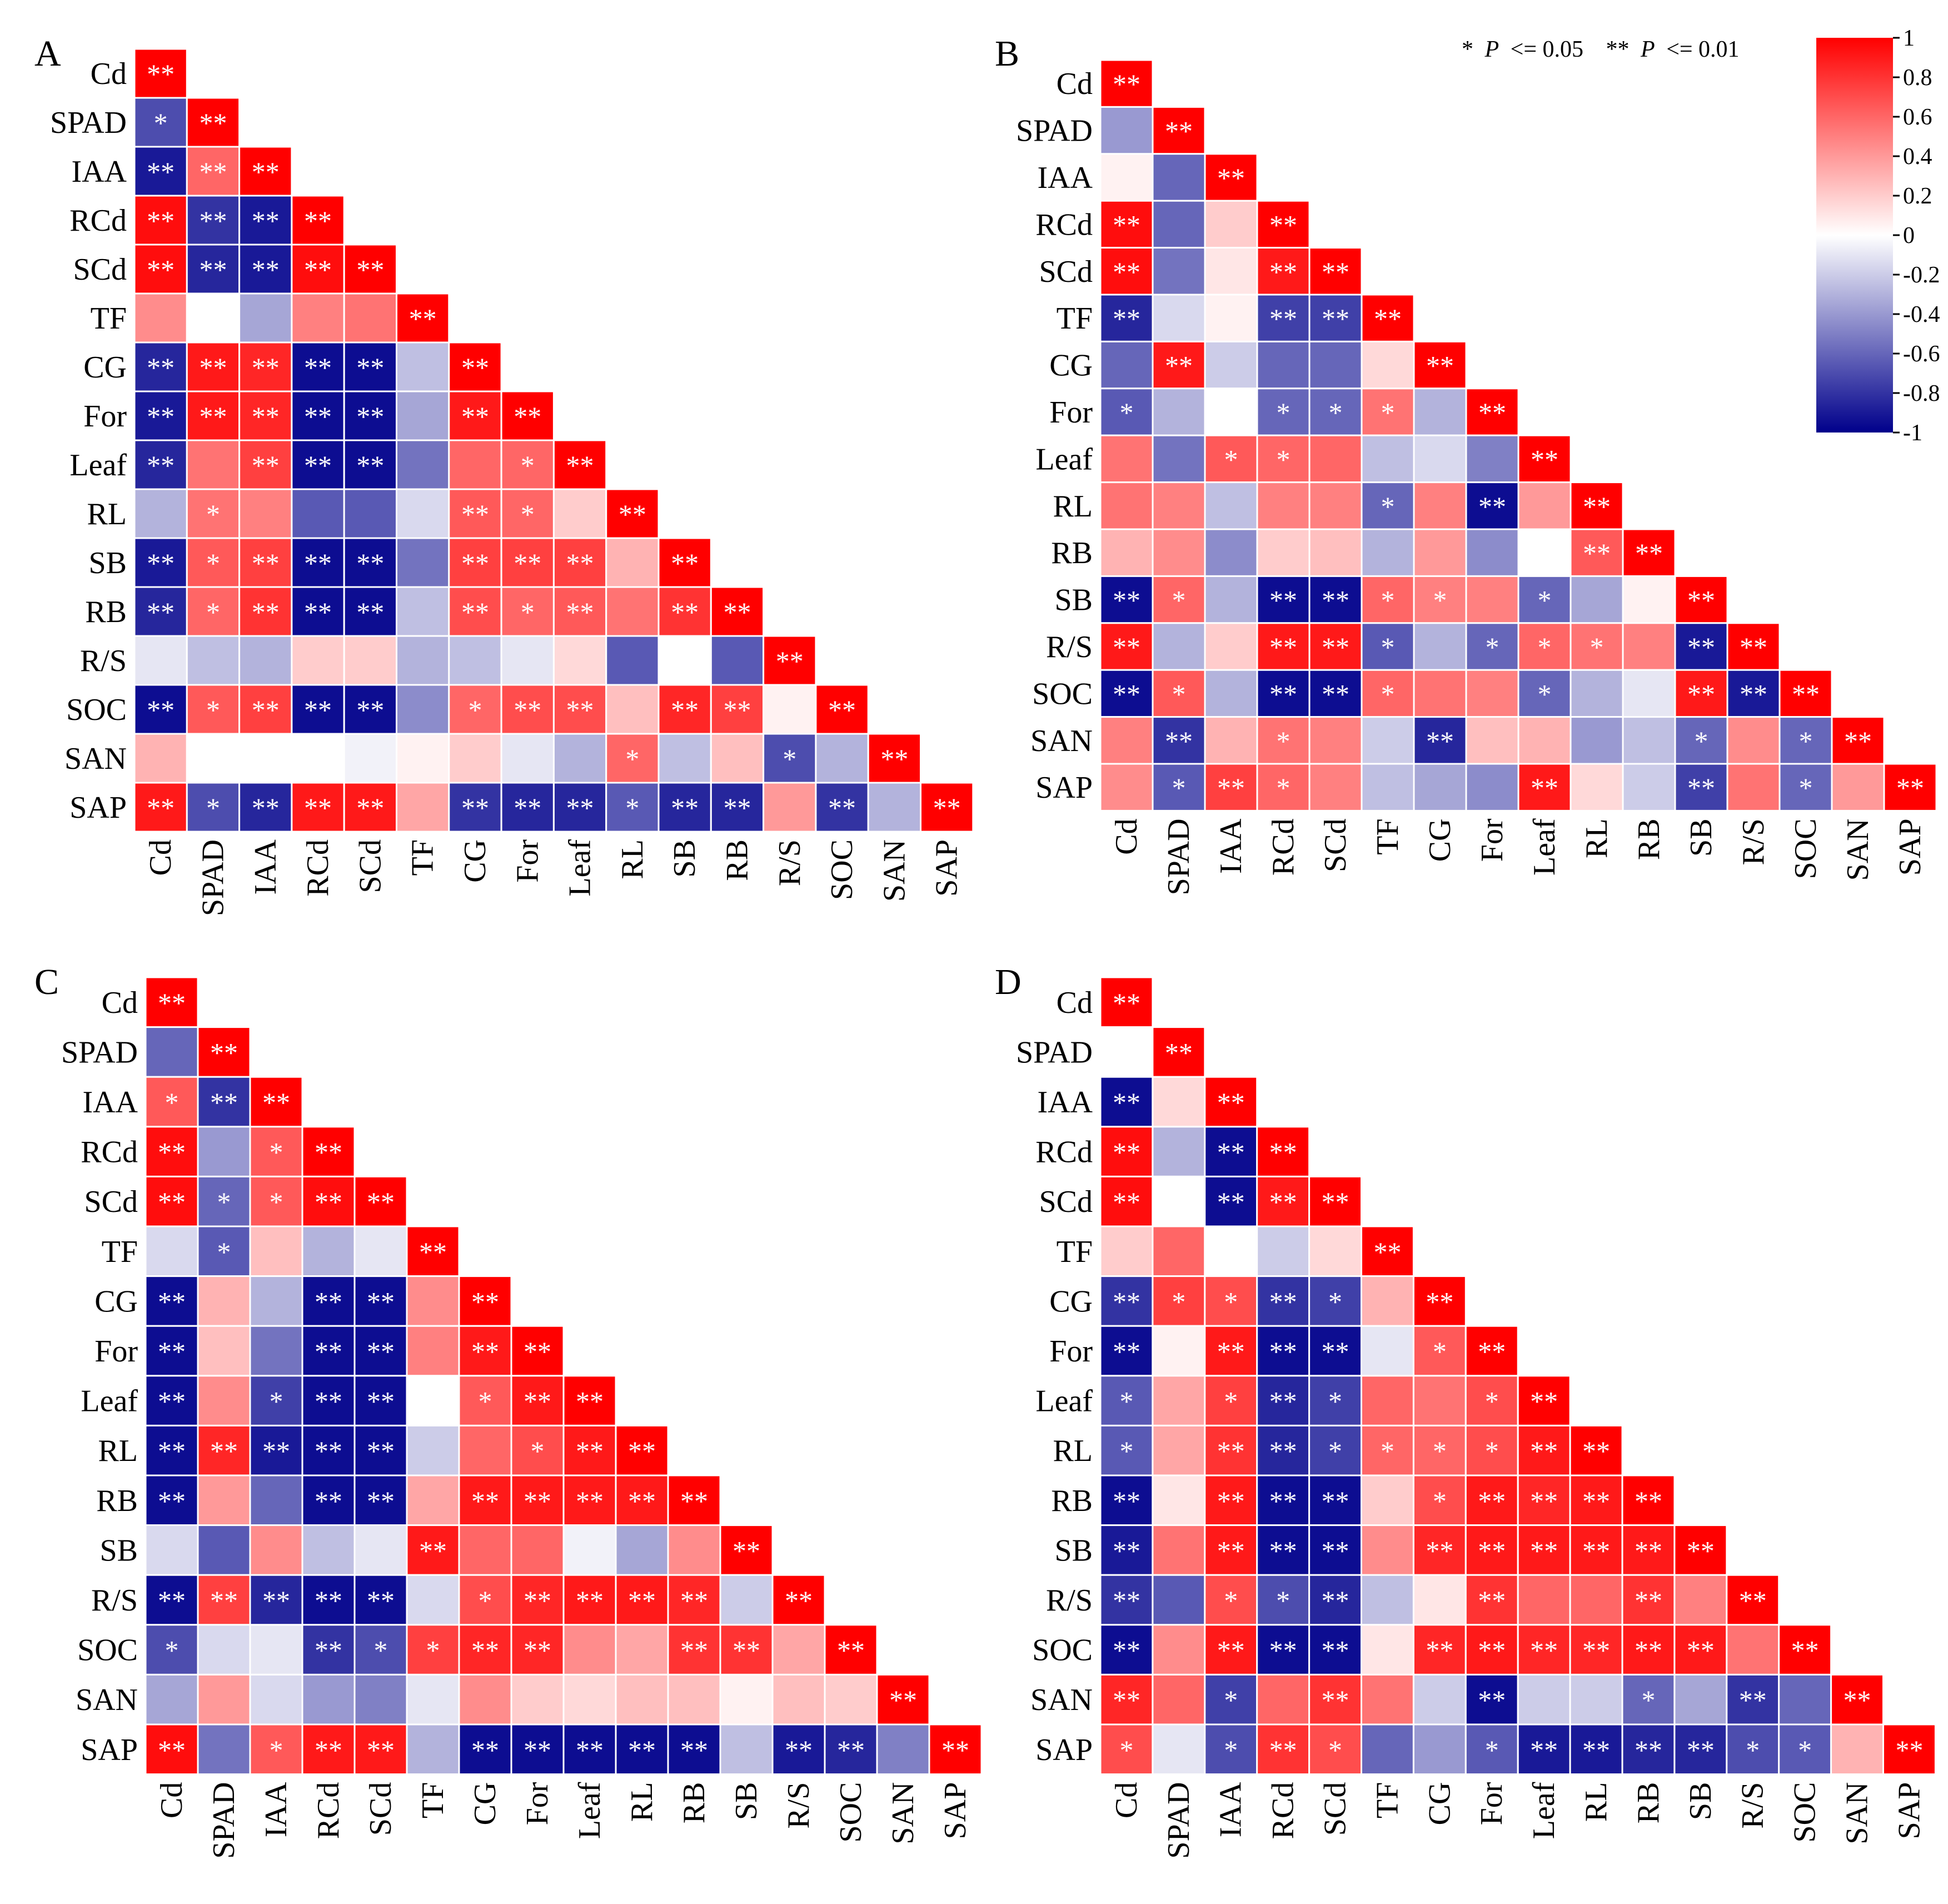  What do you see at coordinates (1917, 117) in the screenshot?
I see `colorbar-tick-label: 0.6` at bounding box center [1917, 117].